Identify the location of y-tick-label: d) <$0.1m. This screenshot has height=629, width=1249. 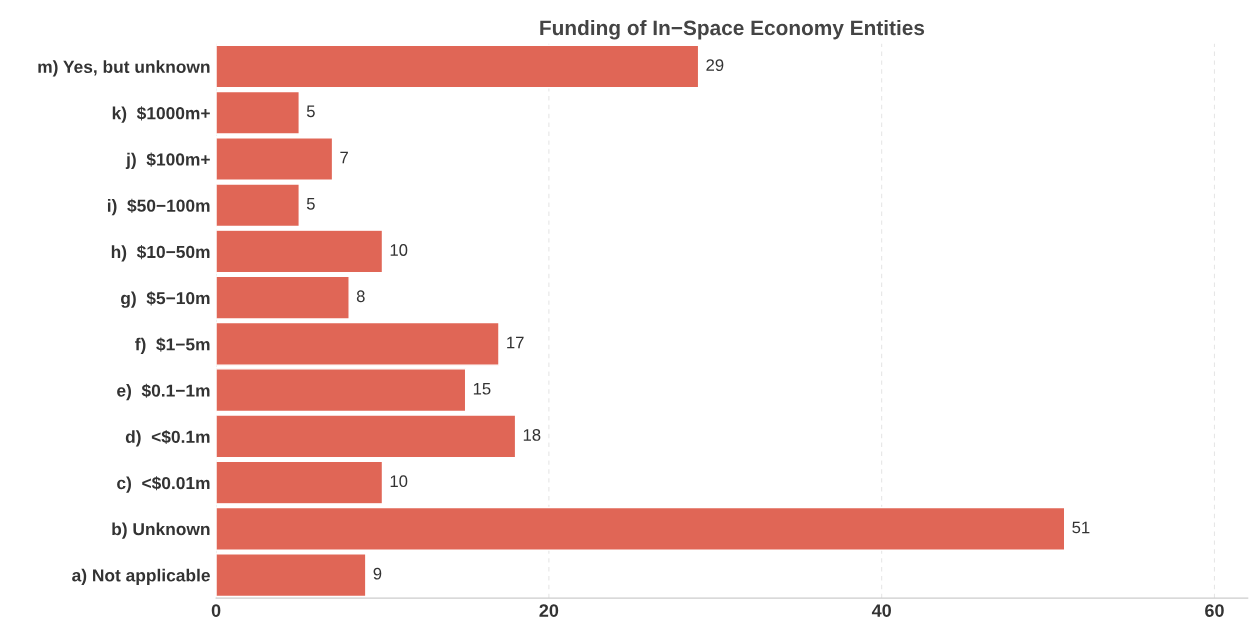
(167, 438).